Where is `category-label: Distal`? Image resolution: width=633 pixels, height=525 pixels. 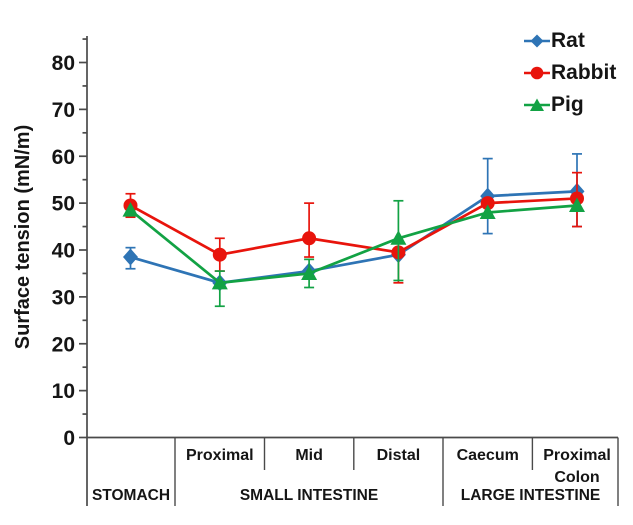
category-label: Distal is located at coordinates (399, 455).